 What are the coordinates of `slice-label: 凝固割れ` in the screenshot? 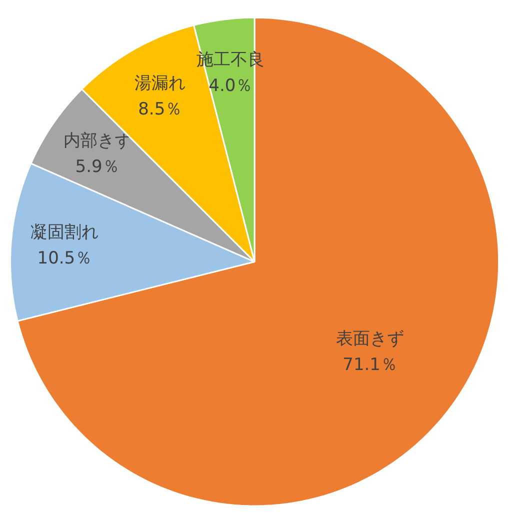 It's located at (64, 232).